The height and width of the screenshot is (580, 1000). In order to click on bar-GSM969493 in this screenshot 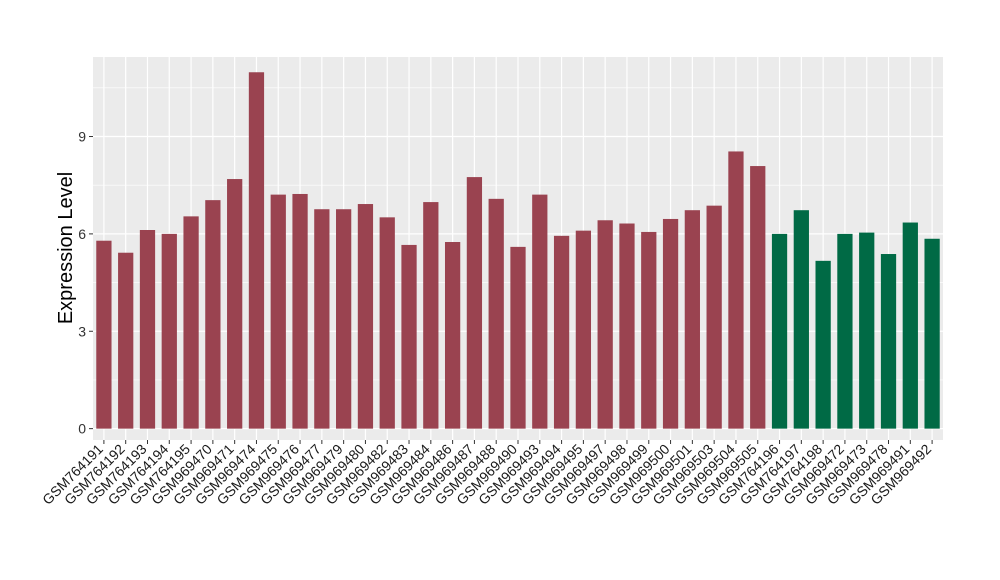, I will do `click(540, 311)`.